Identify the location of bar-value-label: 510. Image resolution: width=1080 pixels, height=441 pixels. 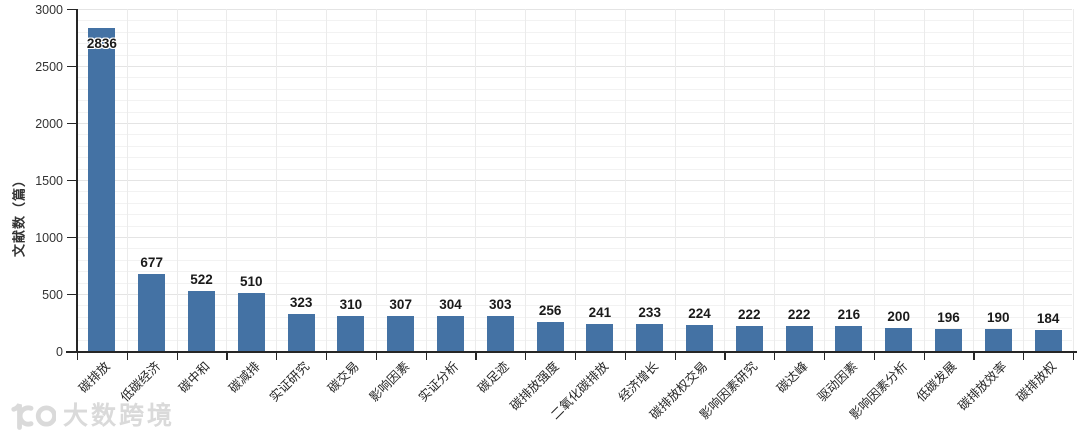
(251, 281).